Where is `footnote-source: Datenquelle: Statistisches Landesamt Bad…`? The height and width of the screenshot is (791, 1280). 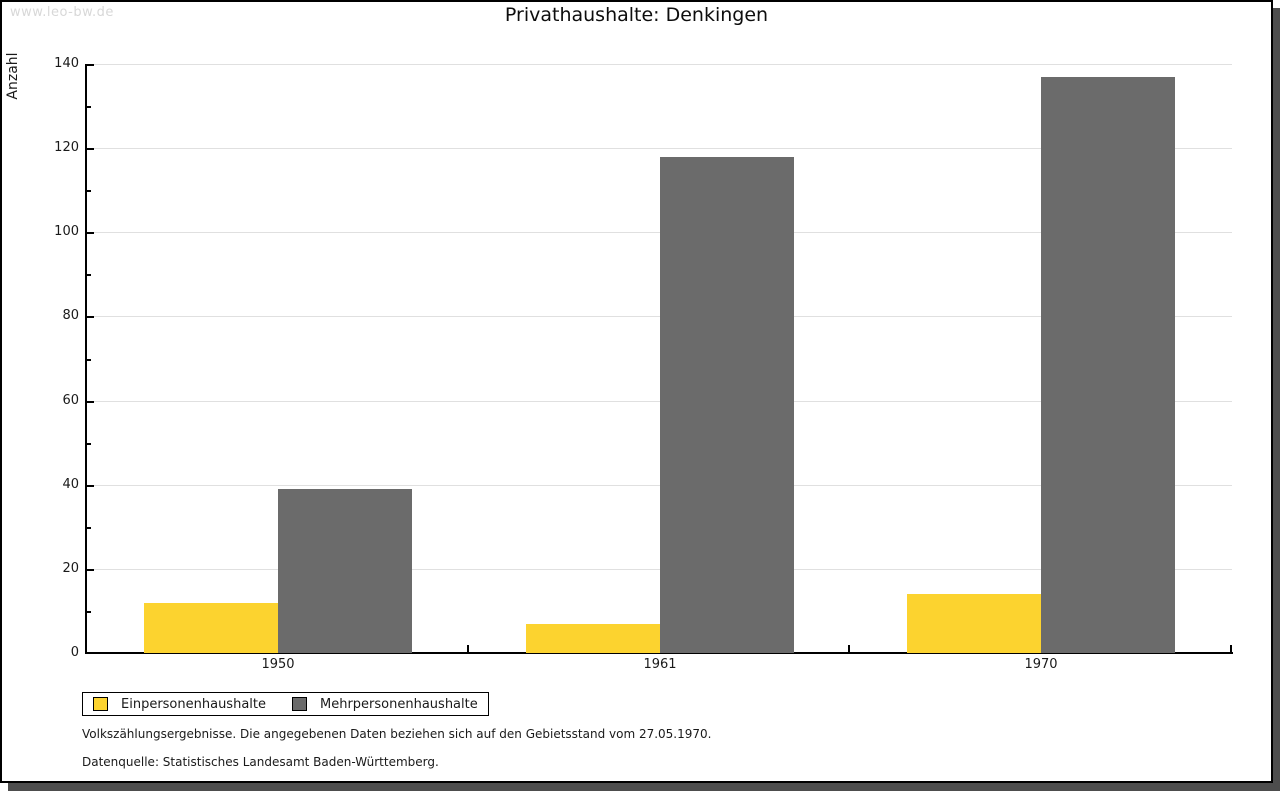 footnote-source: Datenquelle: Statistisches Landesamt Bad… is located at coordinates (260, 762).